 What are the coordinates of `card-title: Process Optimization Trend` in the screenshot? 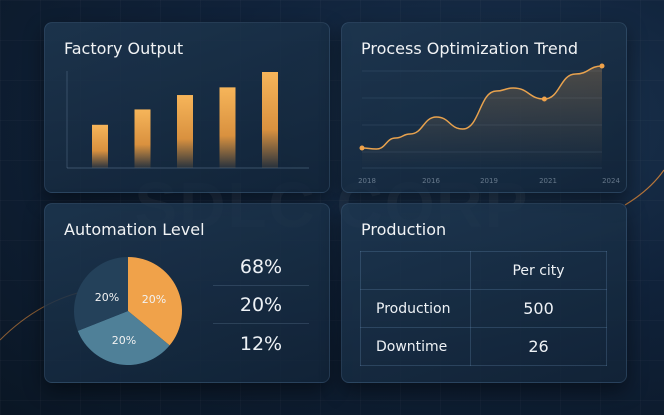 It's located at (470, 48).